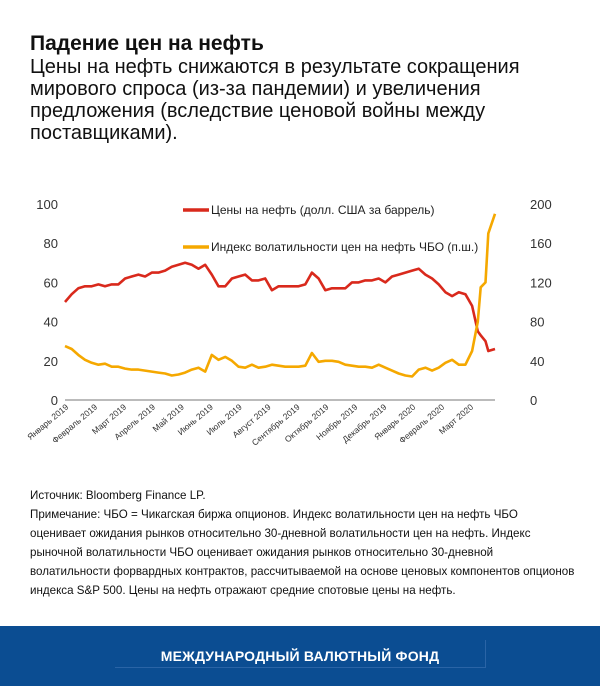 Image resolution: width=600 pixels, height=686 pixels. Describe the element at coordinates (47, 204) in the screenshot. I see `left-axis-tick-label: 100` at that location.